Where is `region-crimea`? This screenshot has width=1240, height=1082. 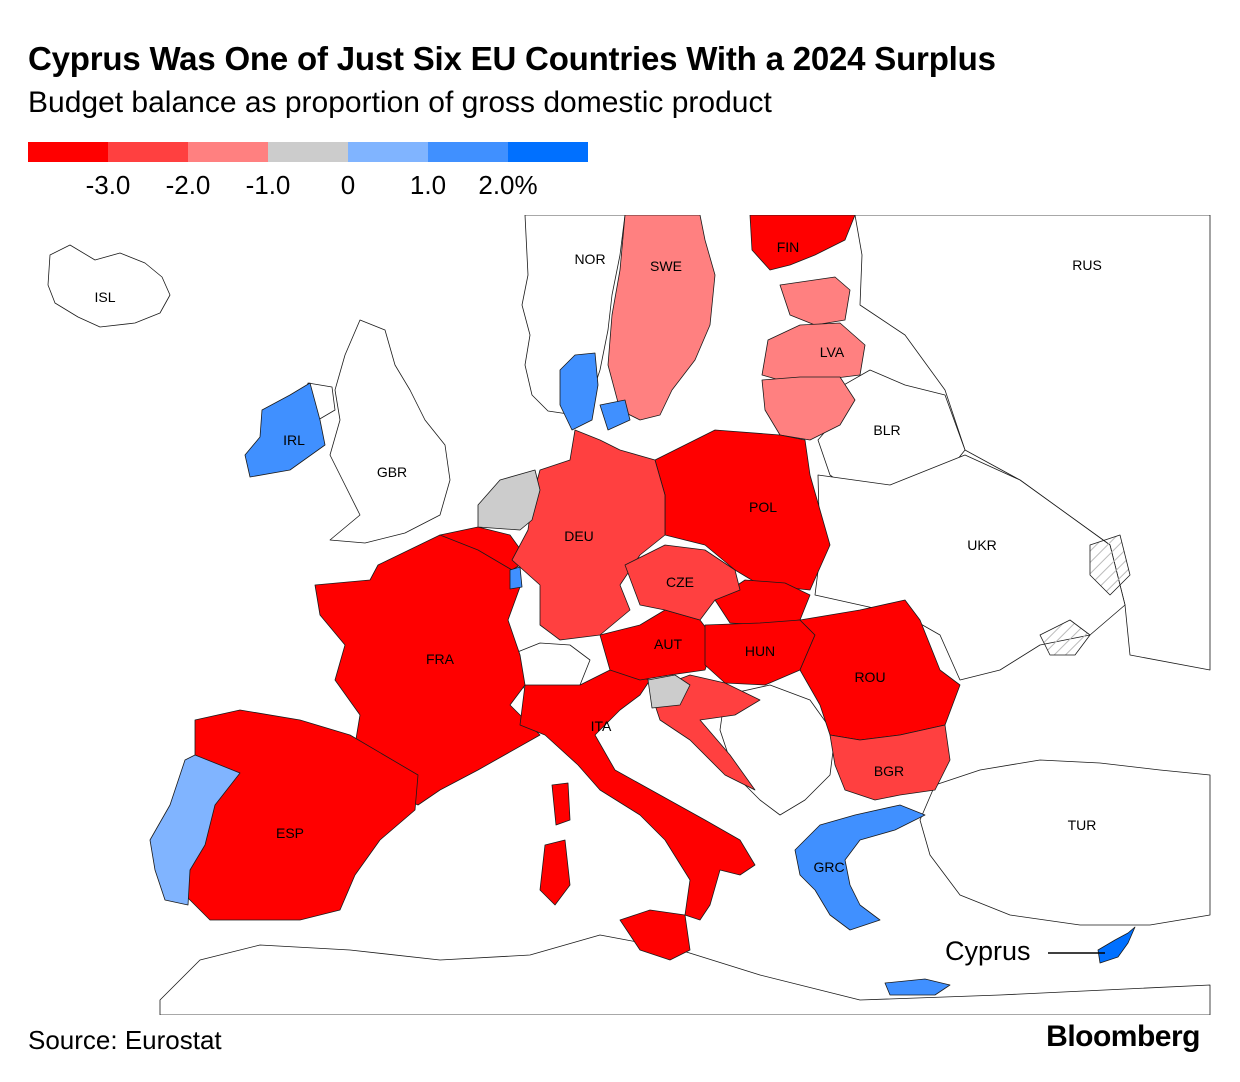
region-crimea is located at coordinates (1065, 637).